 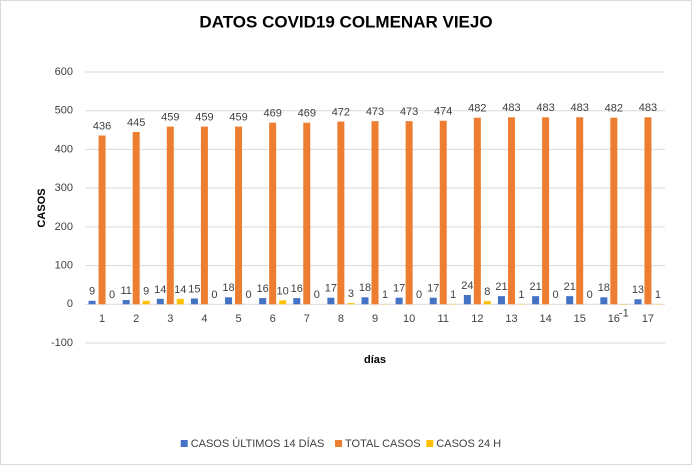 What do you see at coordinates (102, 126) in the screenshot?
I see `data-label: 436` at bounding box center [102, 126].